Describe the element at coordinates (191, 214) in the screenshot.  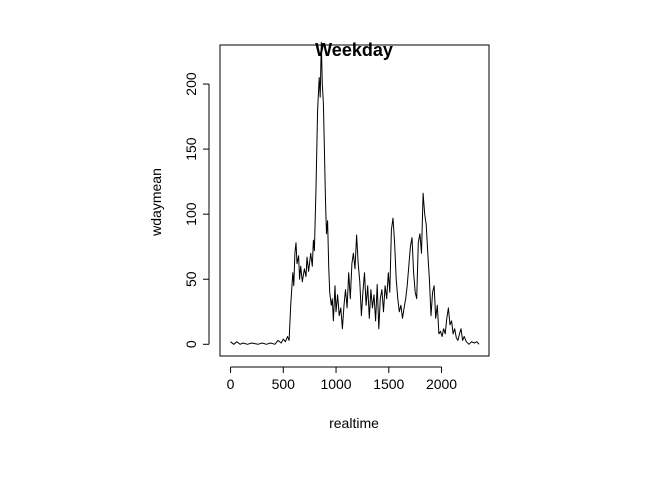
I see `y-tick-label: 100` at that location.